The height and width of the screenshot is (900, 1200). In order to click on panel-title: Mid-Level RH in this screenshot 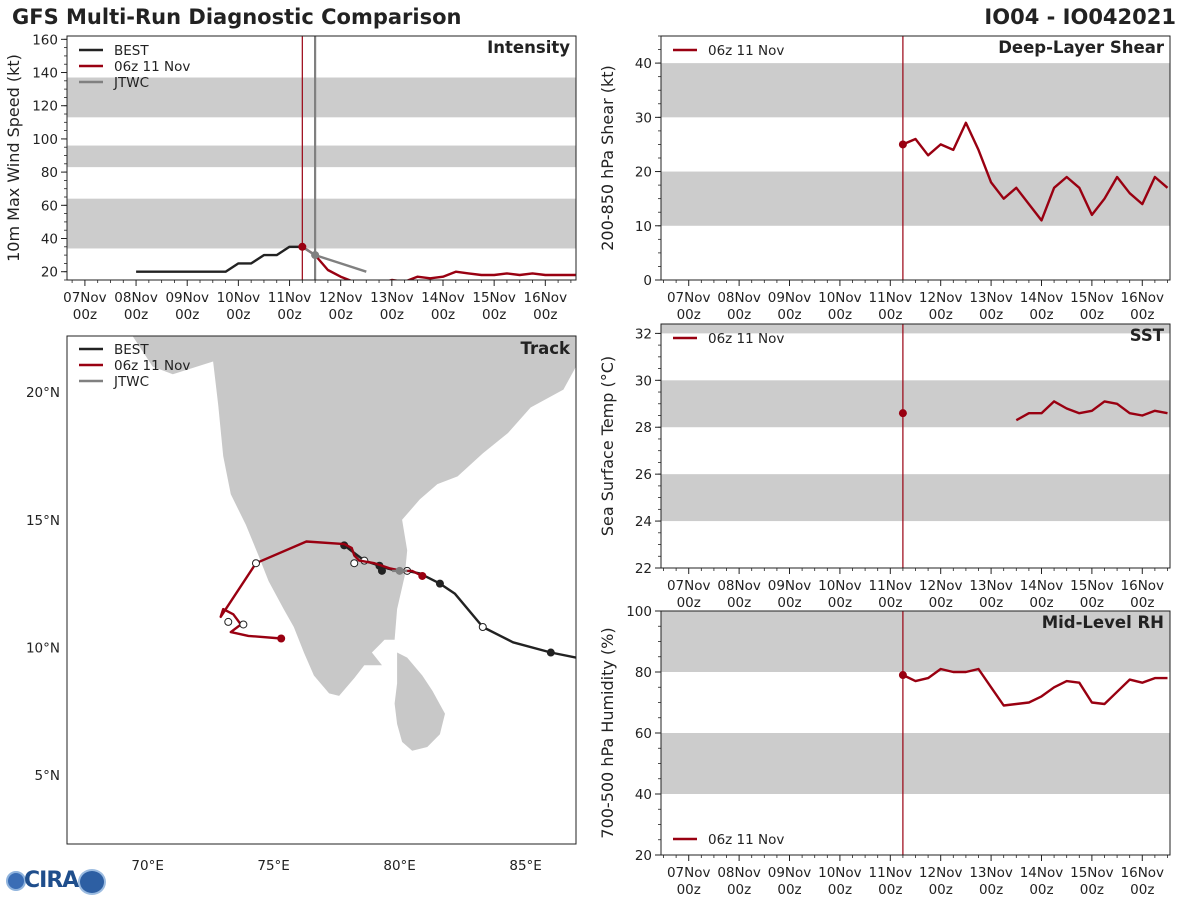, I will do `click(1103, 622)`.